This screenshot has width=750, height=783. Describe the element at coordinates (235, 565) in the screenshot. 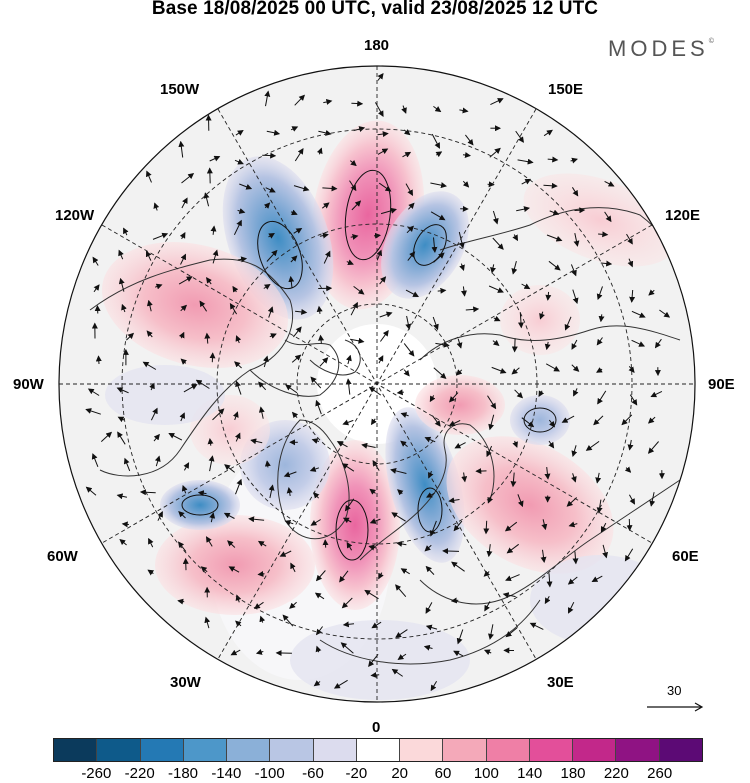

I see `anomaly-pos-north-atlantic` at that location.